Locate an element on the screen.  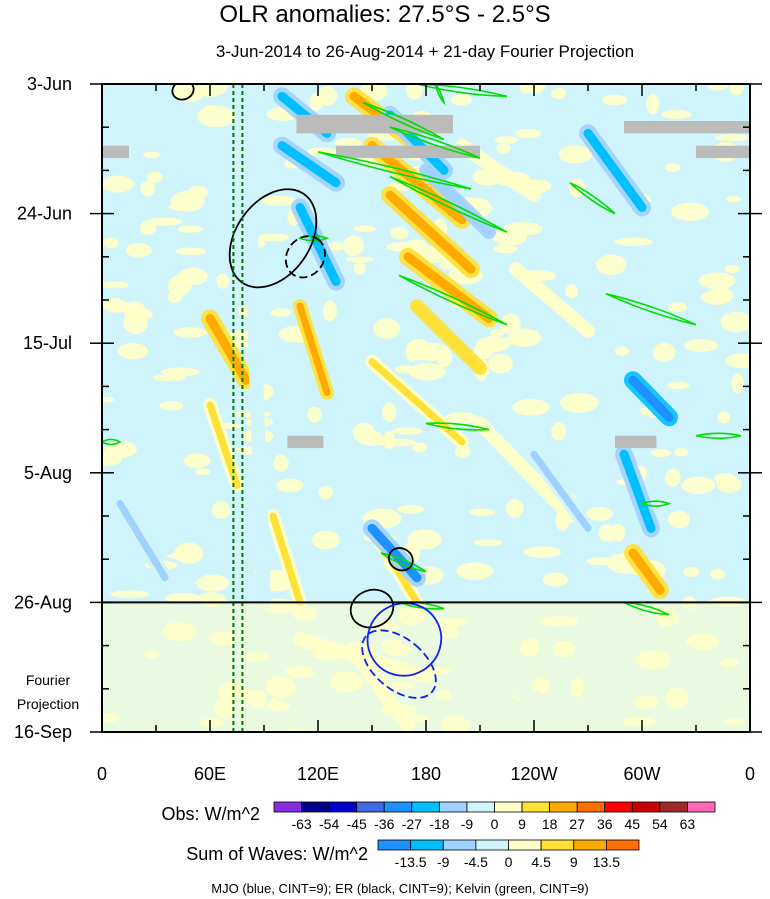
y-tick-label: 16-Sep is located at coordinates (43, 732).